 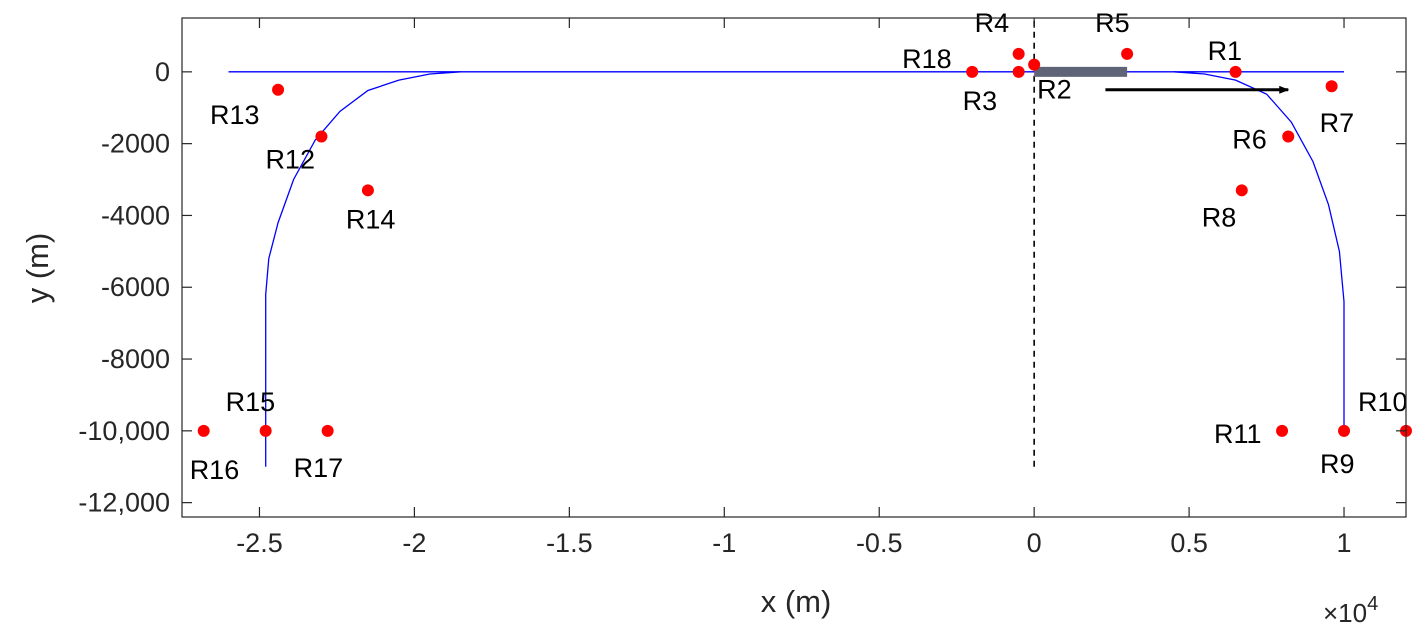 I want to click on point-label-r11: R11, so click(x=1238, y=434).